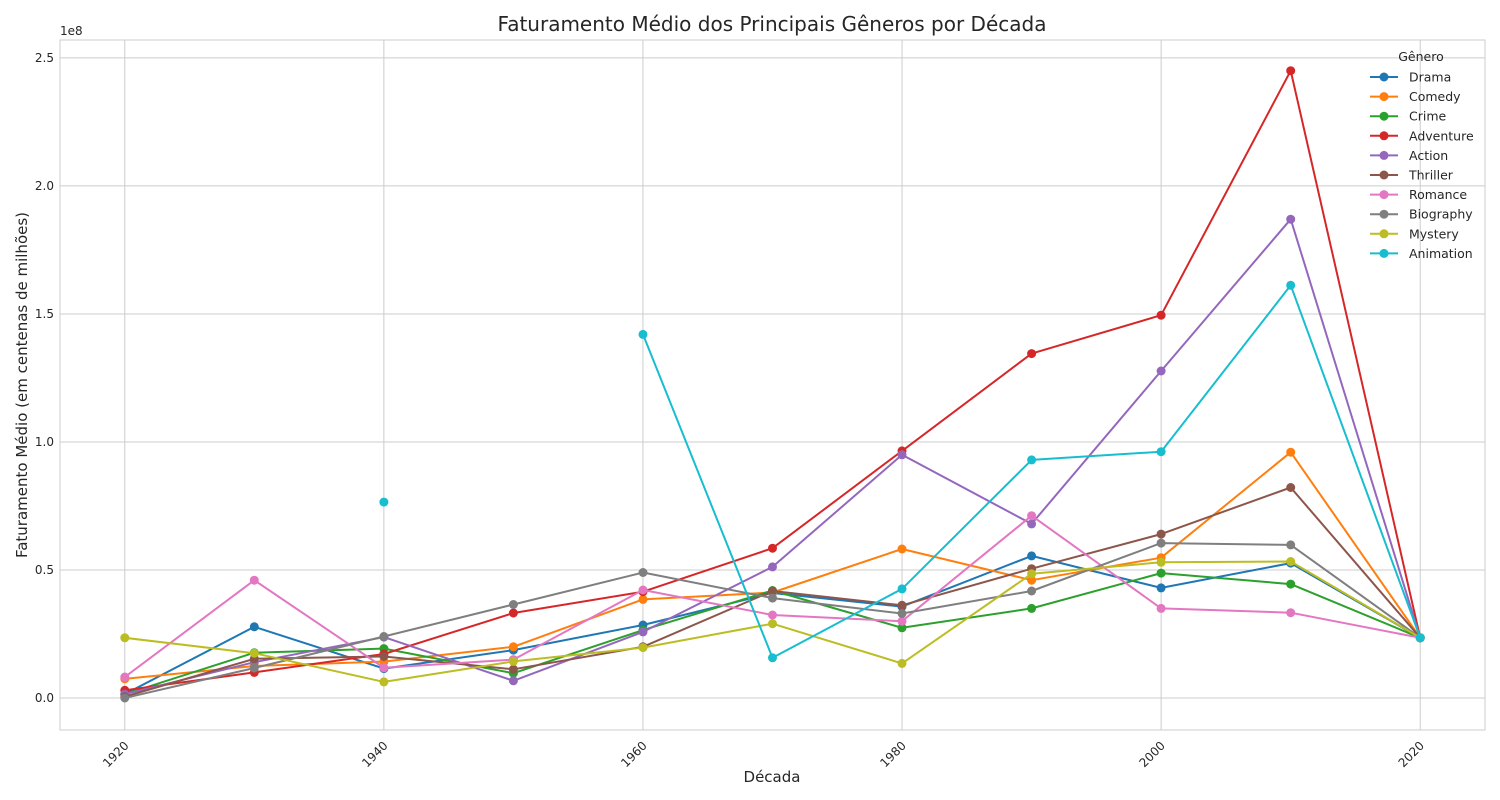 This screenshot has height=800, width=1500. Describe the element at coordinates (1428, 155) in the screenshot. I see `legend-label: Action` at that location.